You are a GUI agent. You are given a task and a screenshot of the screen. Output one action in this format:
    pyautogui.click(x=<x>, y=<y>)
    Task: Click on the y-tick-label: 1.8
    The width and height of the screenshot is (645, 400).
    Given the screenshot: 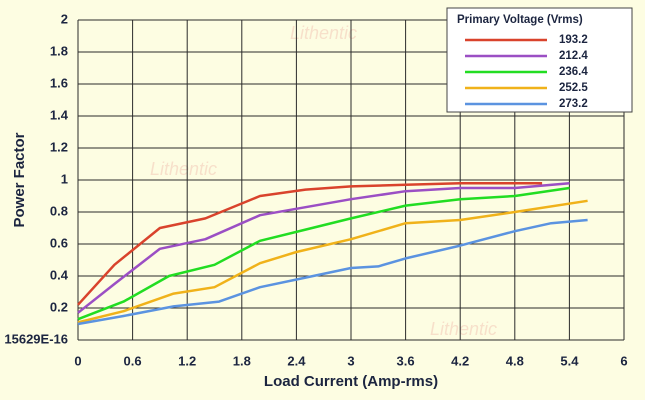 What is the action you would take?
    pyautogui.click(x=59, y=50)
    